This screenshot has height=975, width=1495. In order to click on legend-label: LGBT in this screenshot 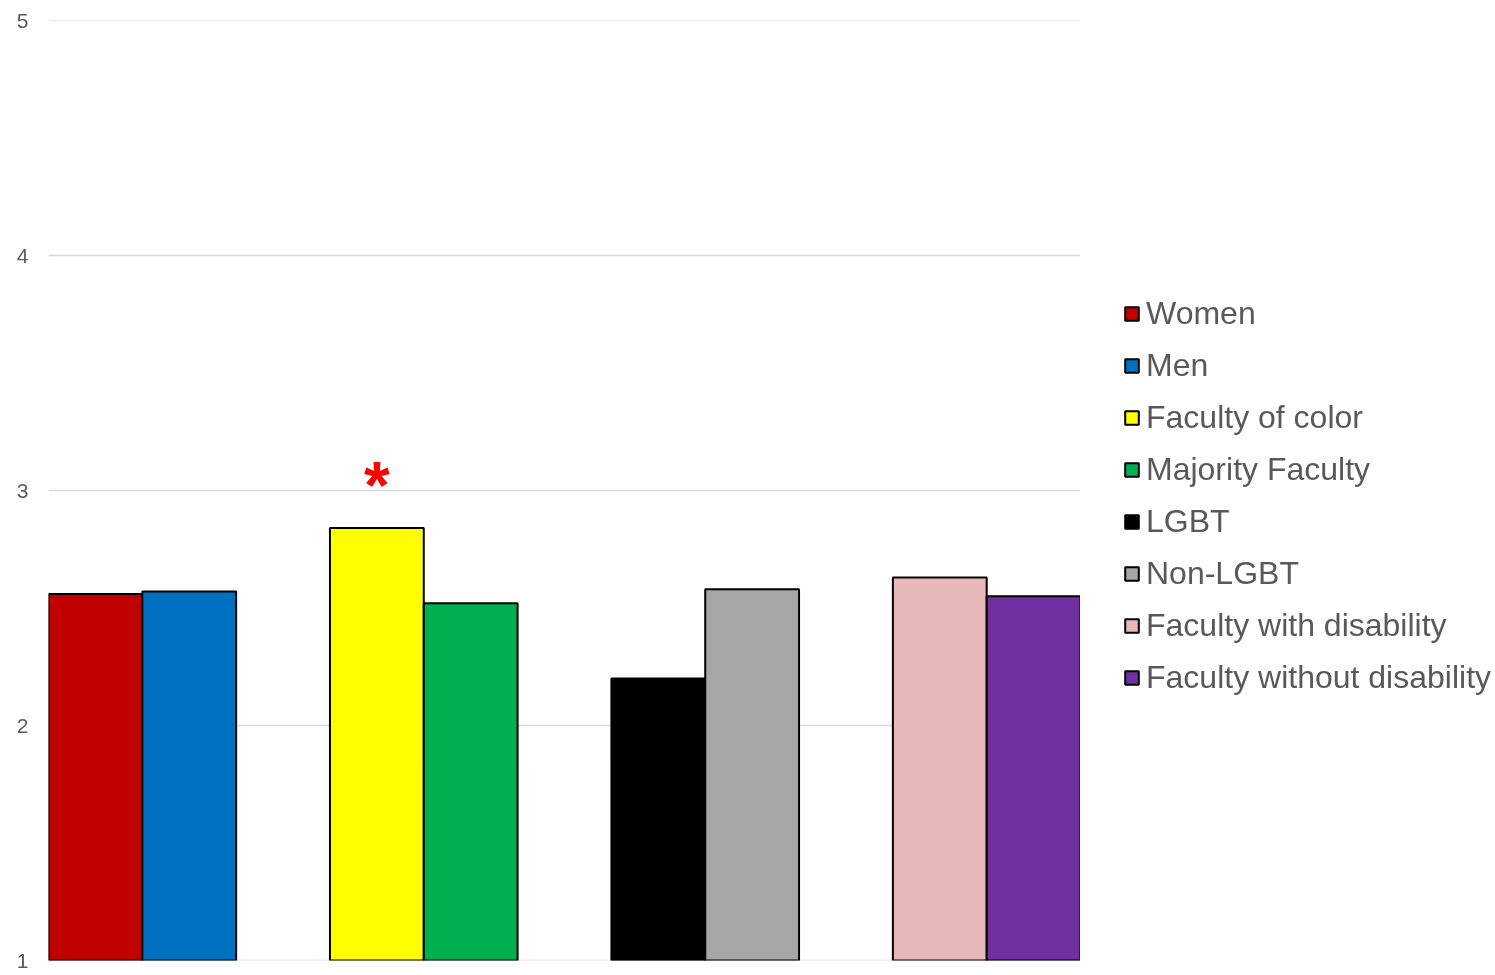, I will do `click(1188, 521)`.